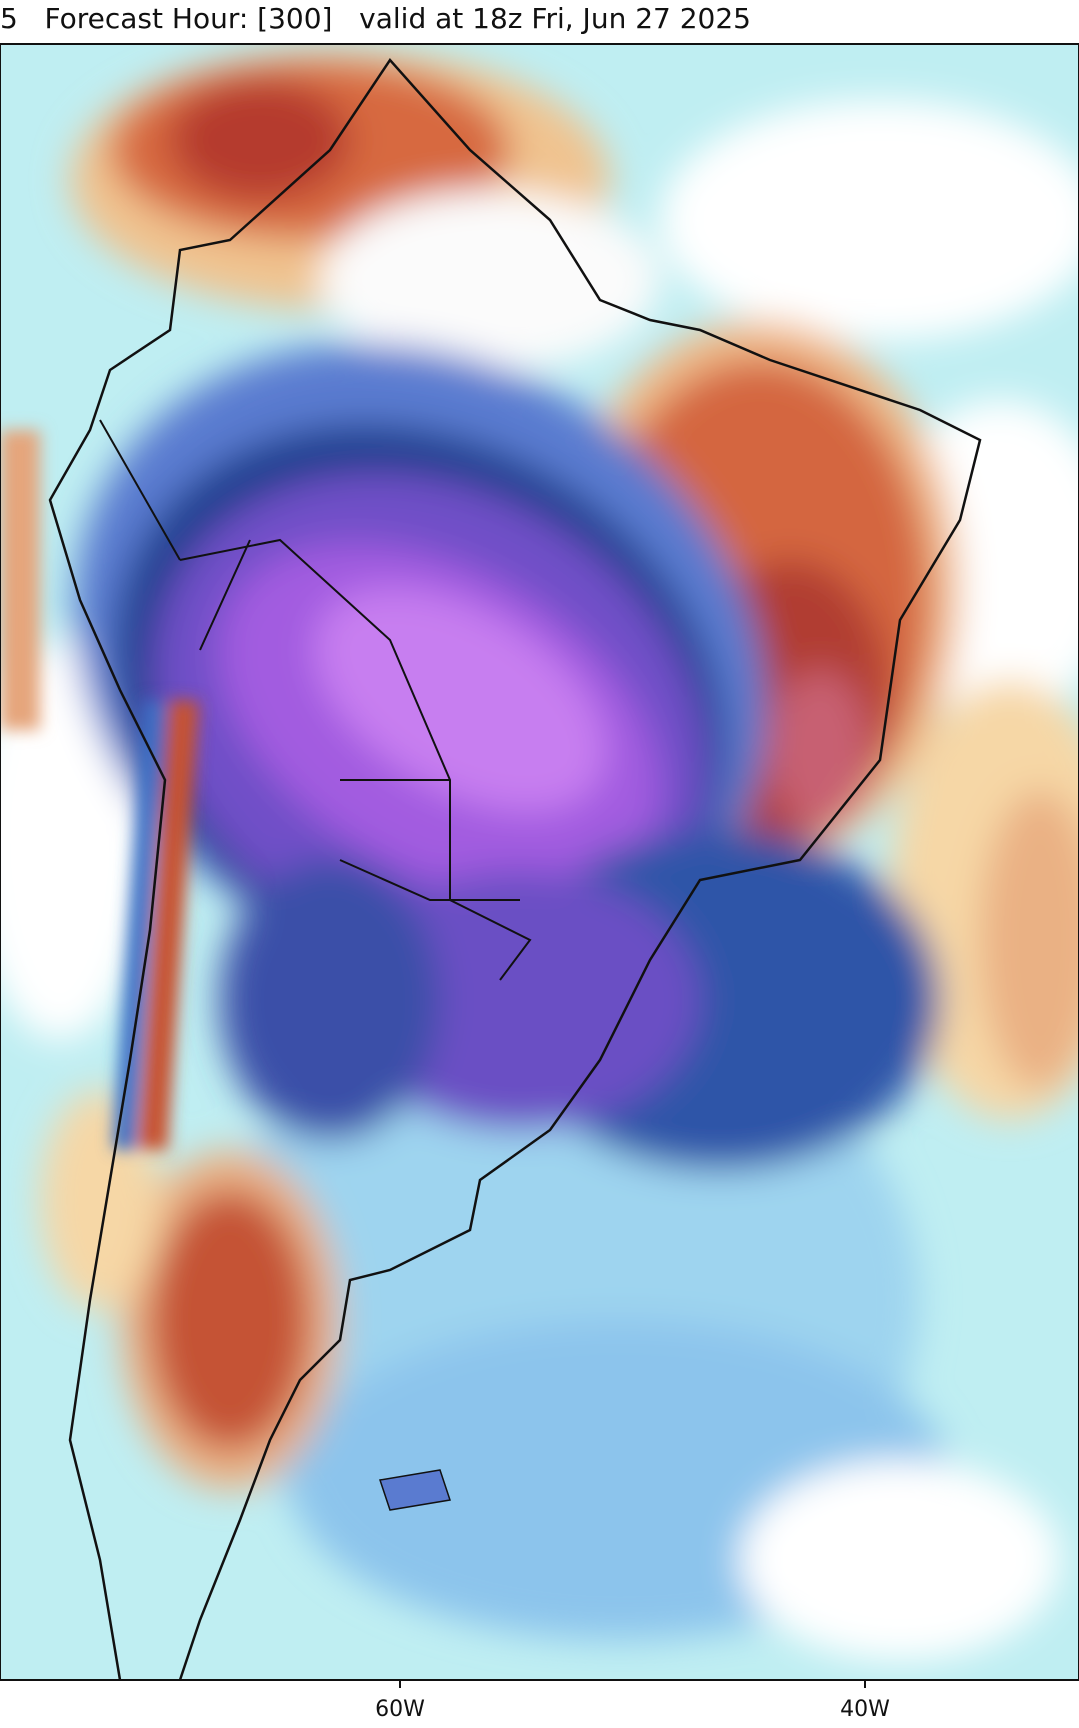 This screenshot has width=1079, height=1728. I want to click on longitude-label: 40W, so click(865, 1709).